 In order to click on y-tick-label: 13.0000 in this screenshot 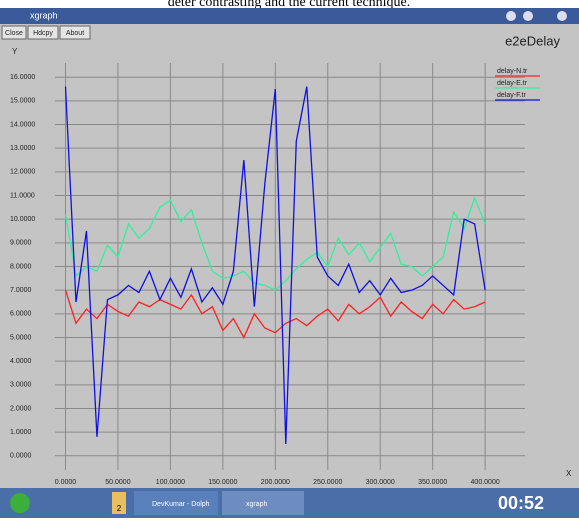, I will do `click(22, 148)`.